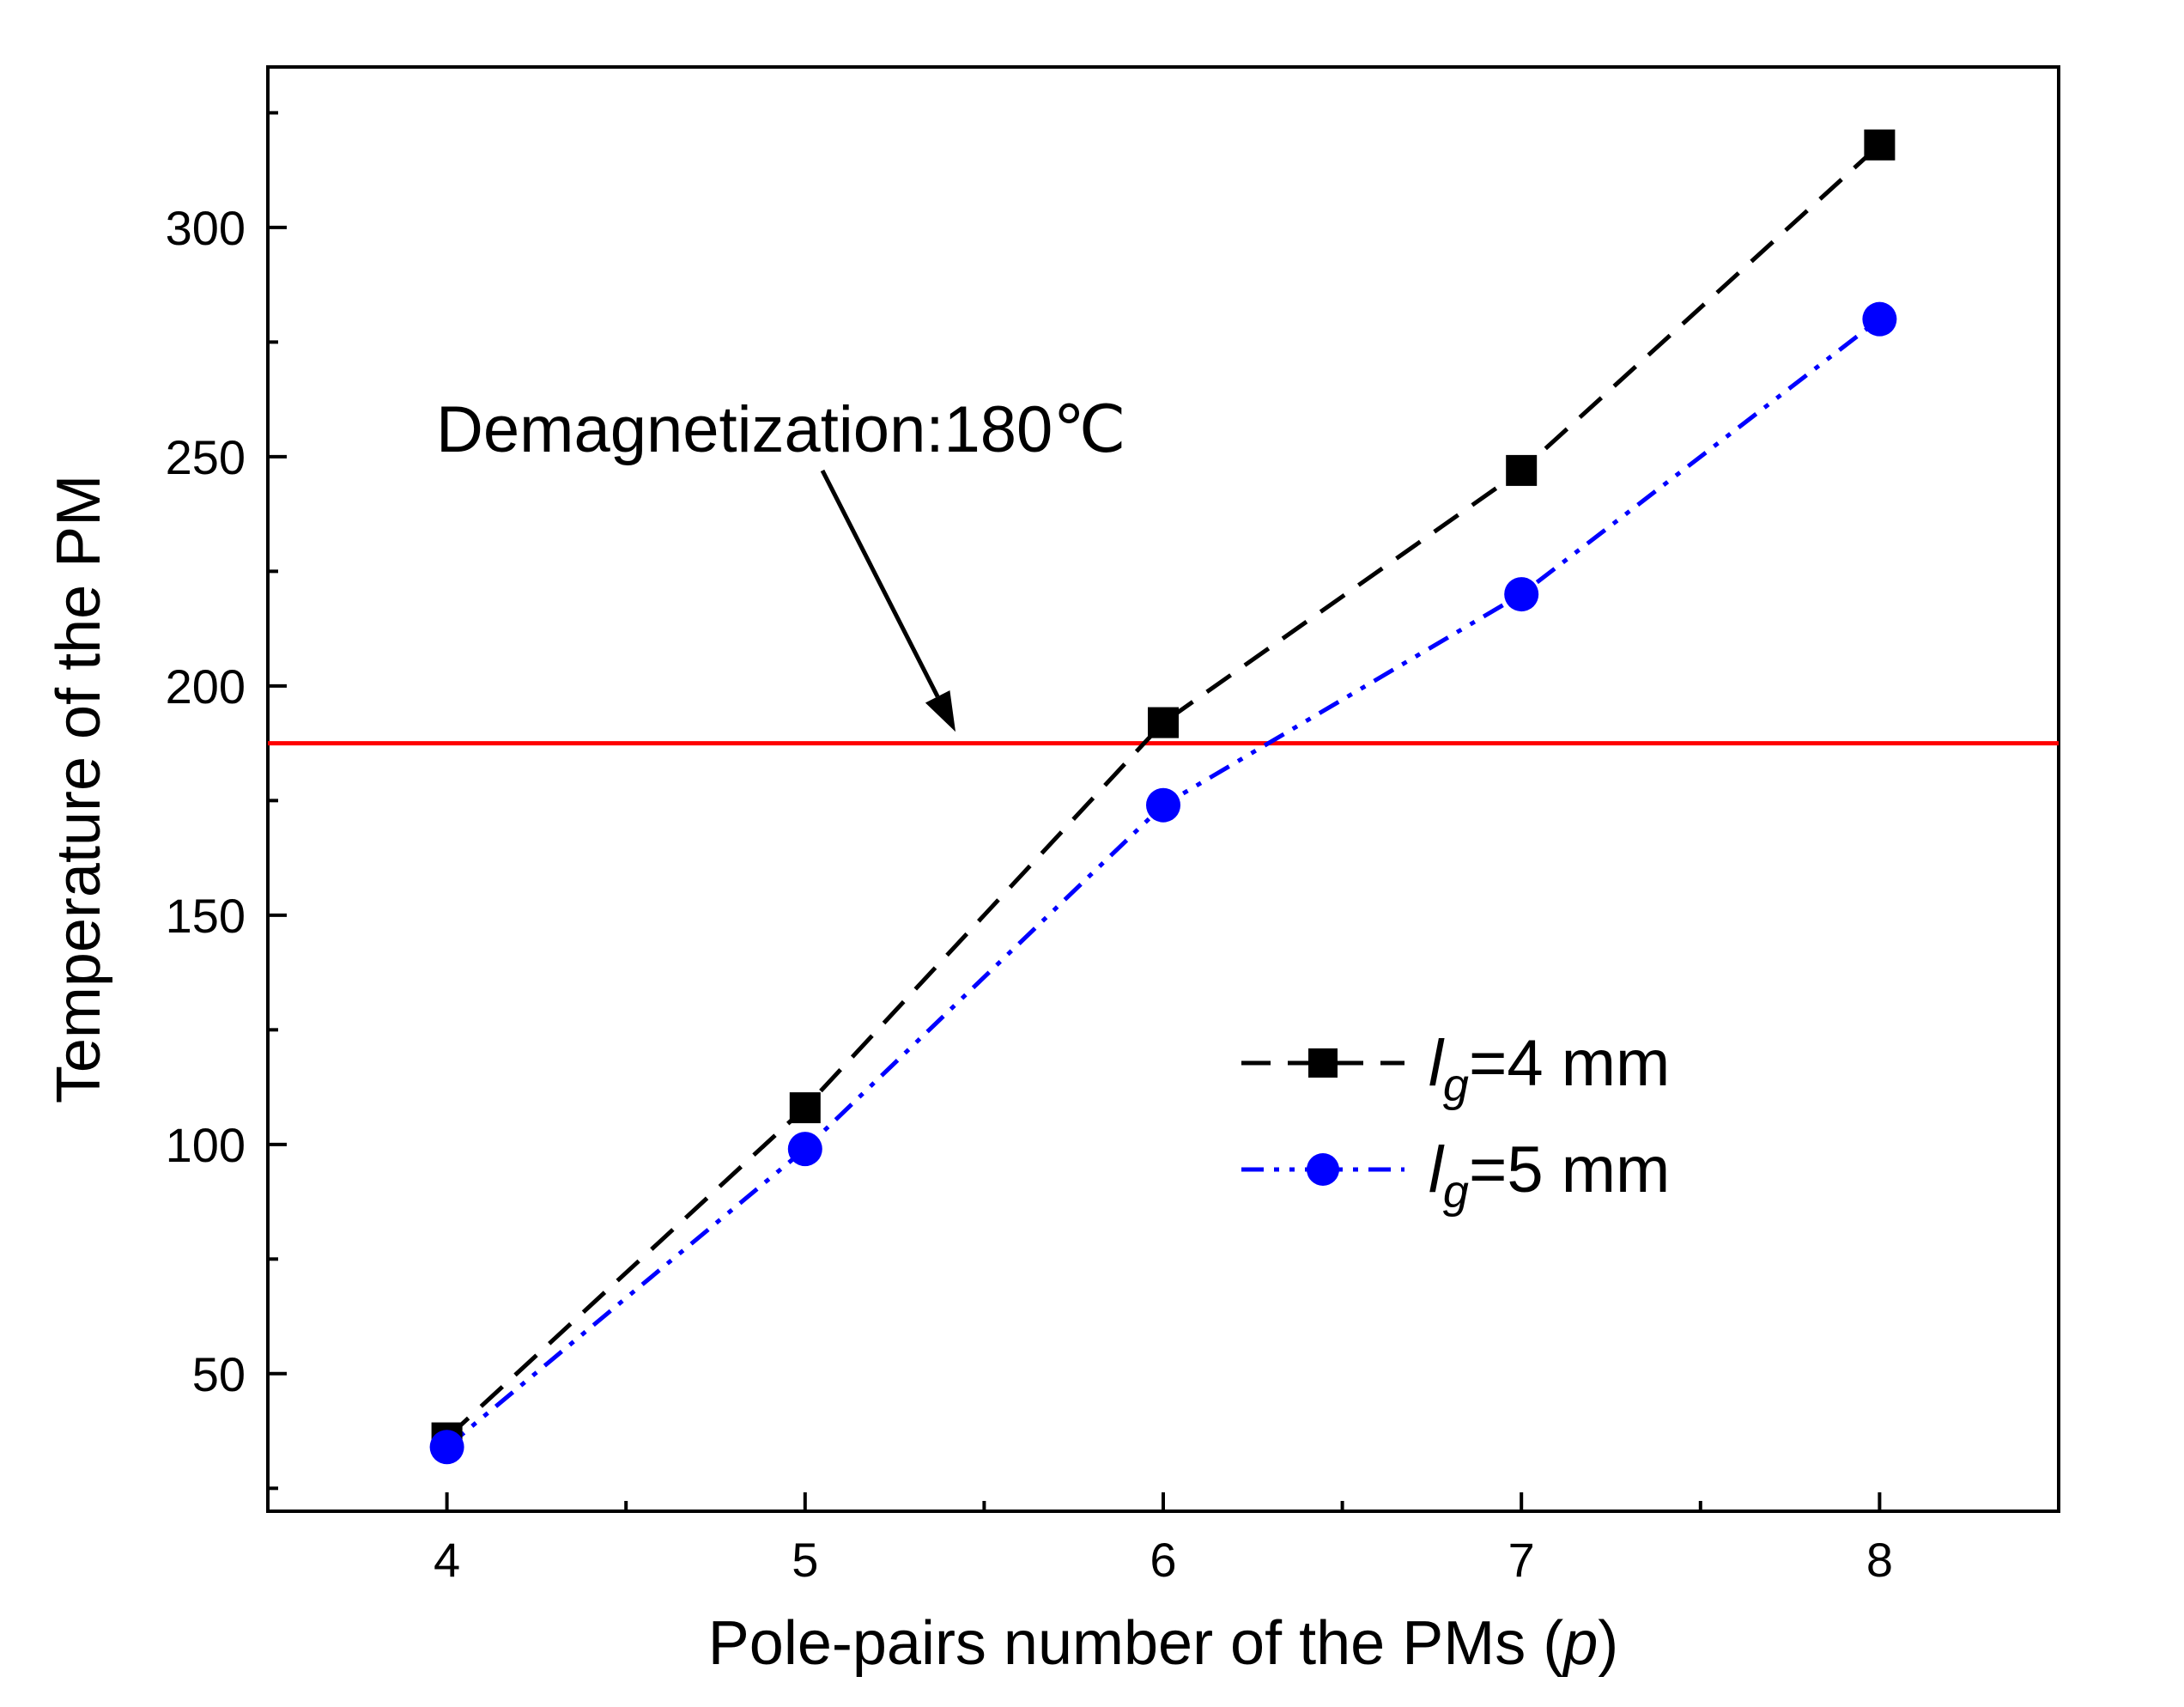  I want to click on x-tick-label: 6, so click(1163, 1560).